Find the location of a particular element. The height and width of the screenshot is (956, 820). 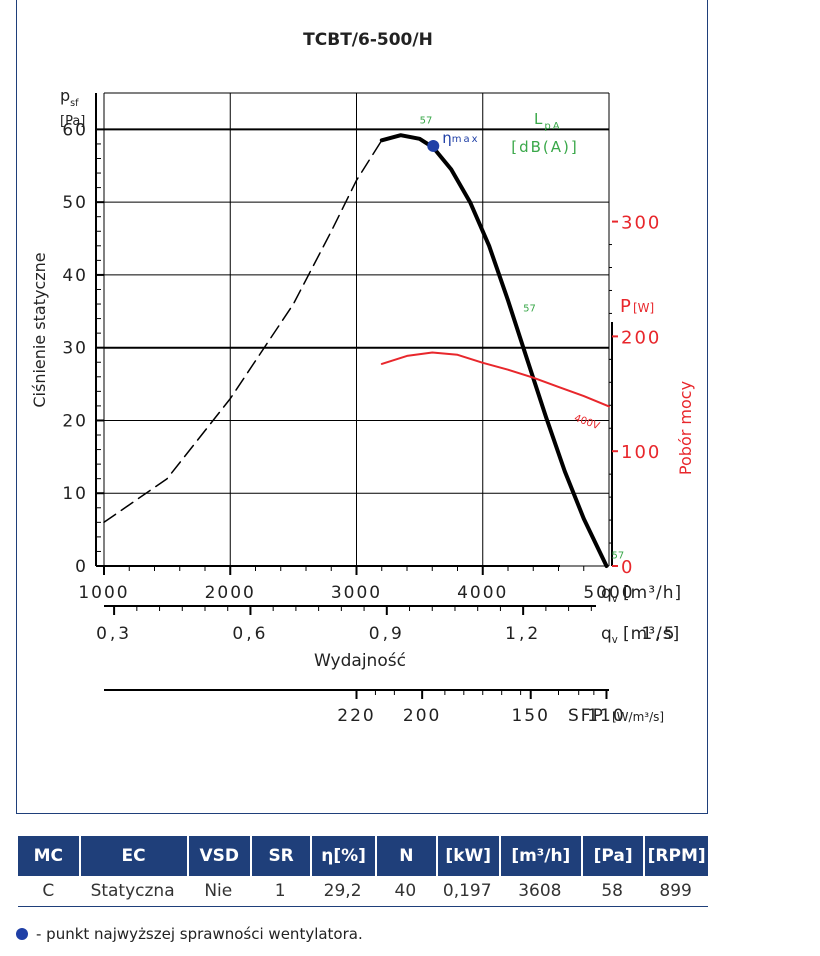

chart-title: TCBT/6-500/H is located at coordinates (368, 40).